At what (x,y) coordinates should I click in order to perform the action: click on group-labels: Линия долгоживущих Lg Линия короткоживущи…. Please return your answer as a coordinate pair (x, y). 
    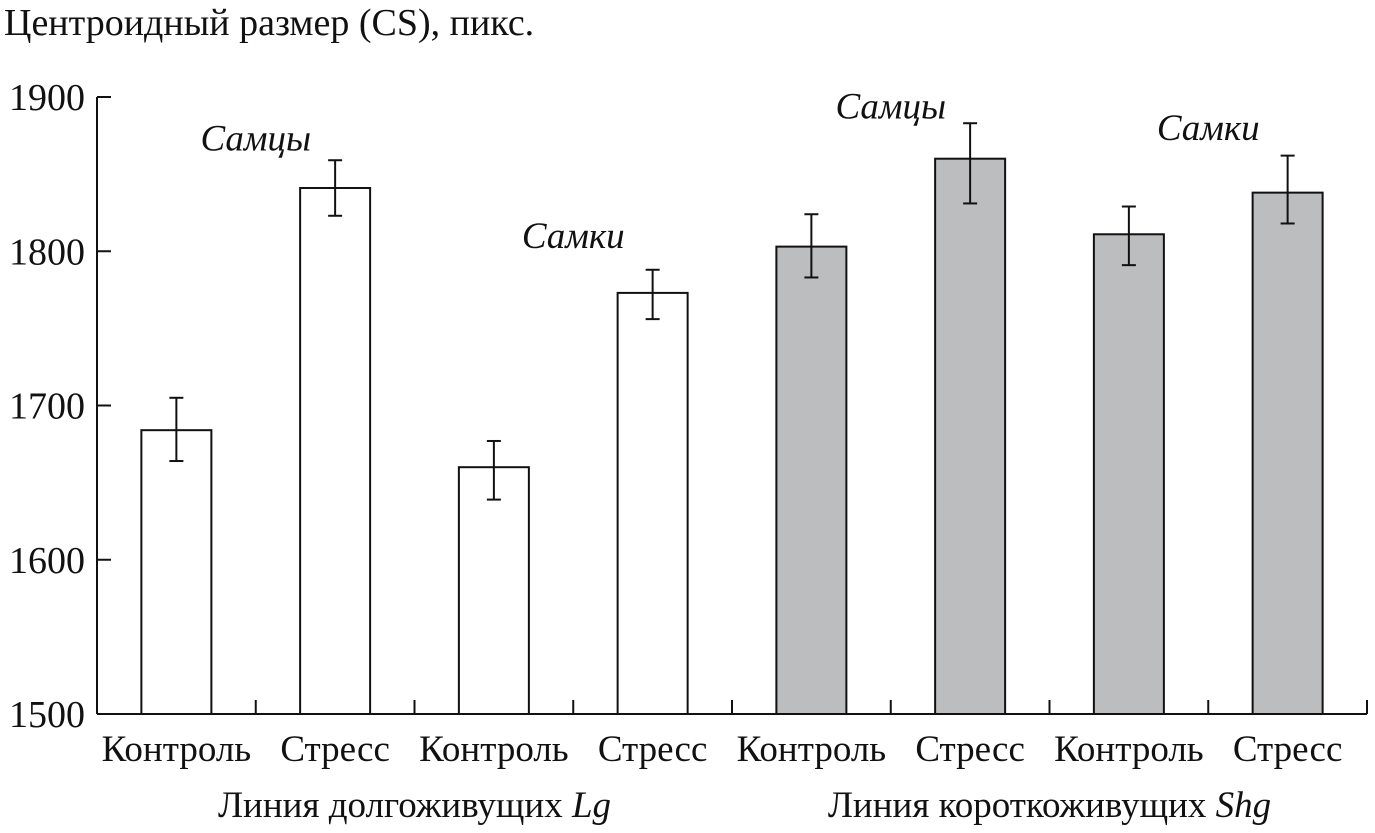
    Looking at the image, I should click on (744, 805).